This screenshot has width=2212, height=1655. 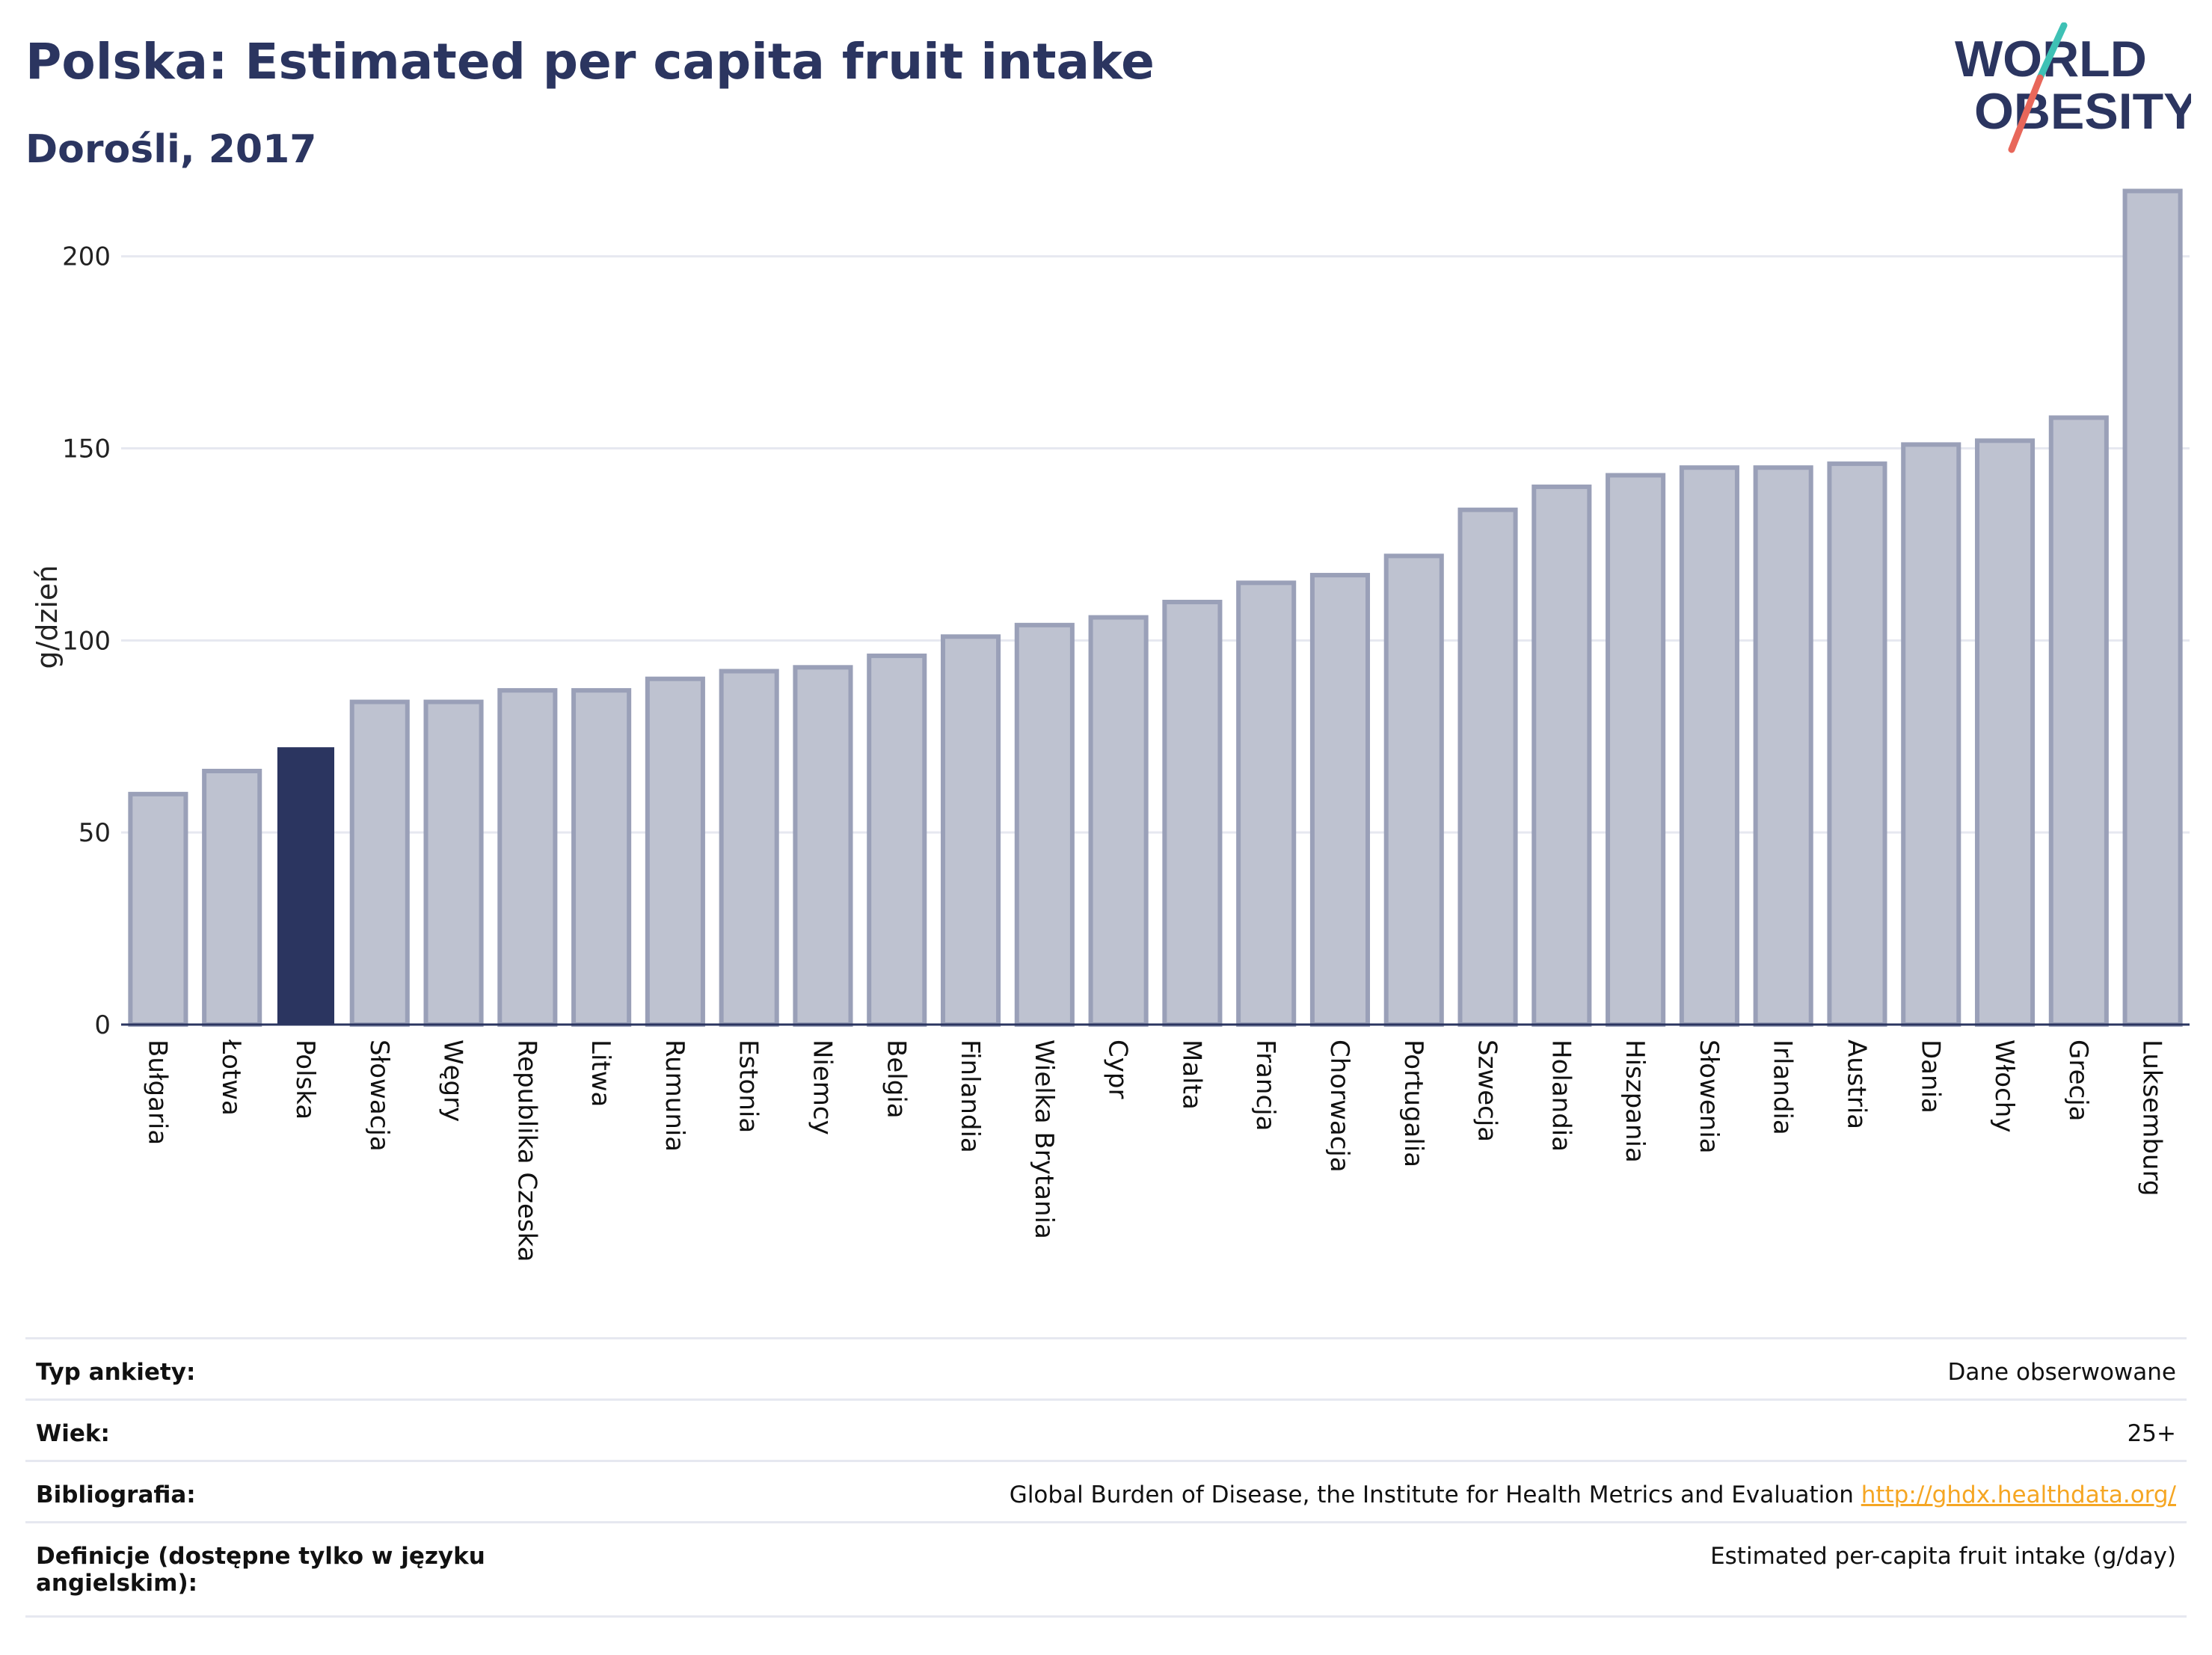 I want to click on x-tick-label: Chorwacja, so click(x=1339, y=1106).